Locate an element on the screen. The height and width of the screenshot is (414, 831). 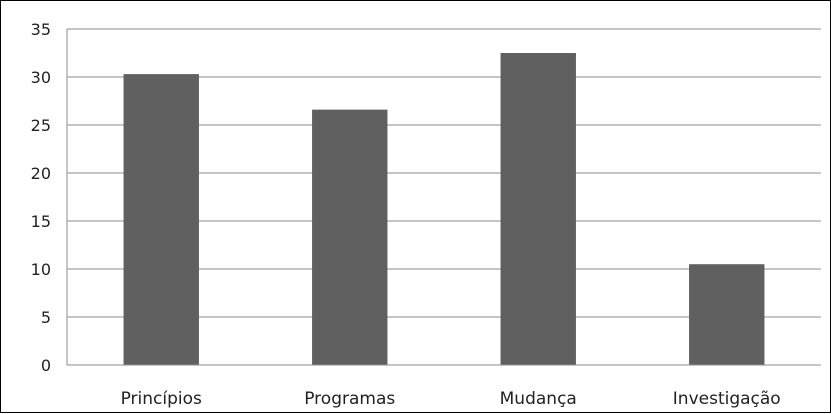
y-tick-label: 5 is located at coordinates (46, 317).